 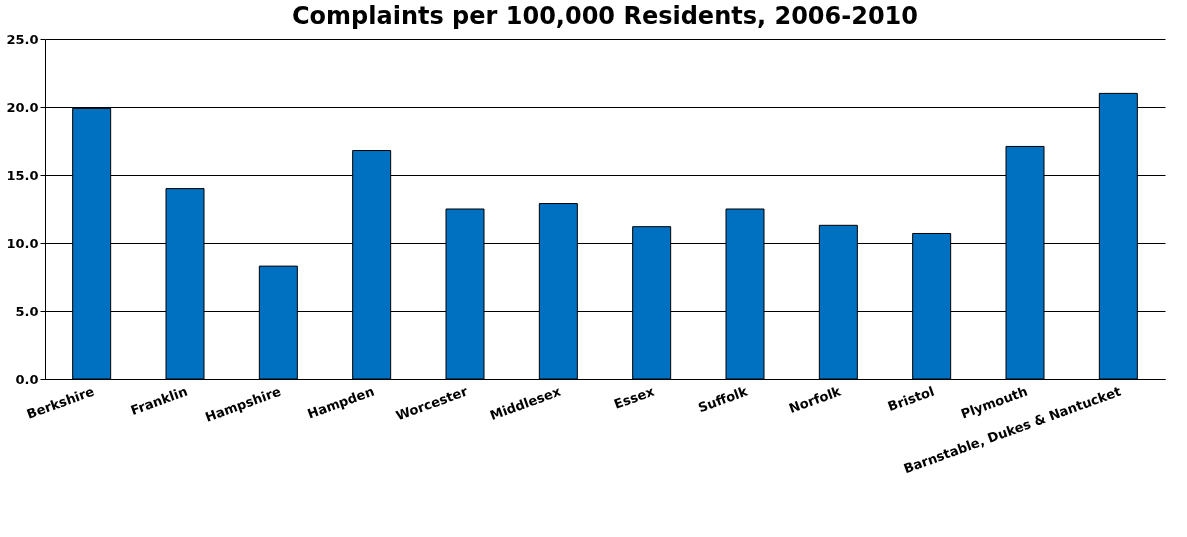 What do you see at coordinates (22, 243) in the screenshot?
I see `y-tick-label: 10.0` at bounding box center [22, 243].